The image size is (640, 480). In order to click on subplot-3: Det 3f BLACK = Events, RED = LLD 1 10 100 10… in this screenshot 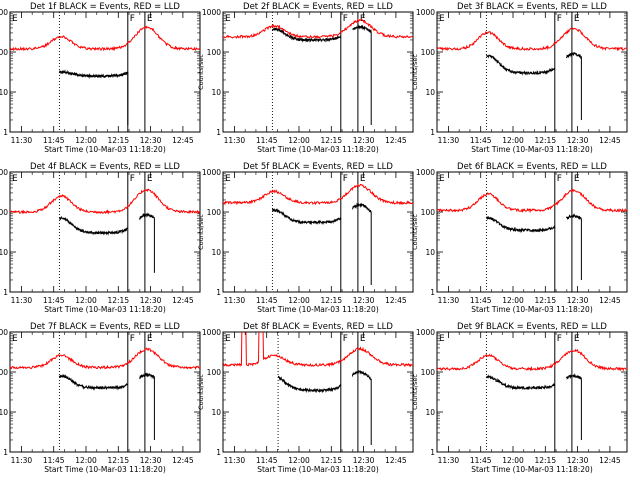, I will do `click(519, 78)`.